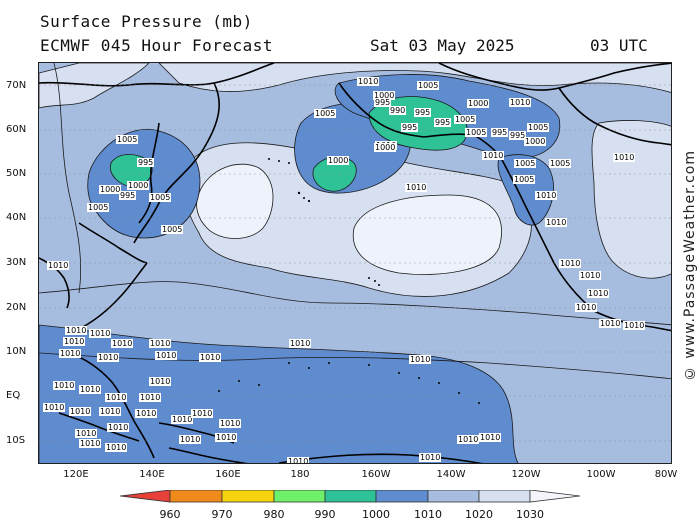 This screenshot has height=525, width=700. I want to click on lon-label-120w: 120W, so click(526, 474).